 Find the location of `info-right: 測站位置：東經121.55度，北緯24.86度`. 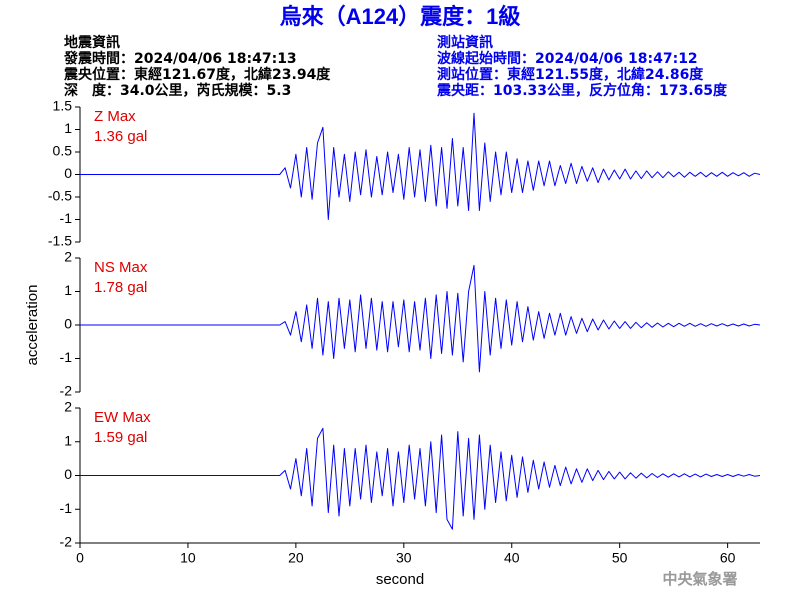

info-right: 測站位置：東經121.55度，北緯24.86度 is located at coordinates (570, 74).